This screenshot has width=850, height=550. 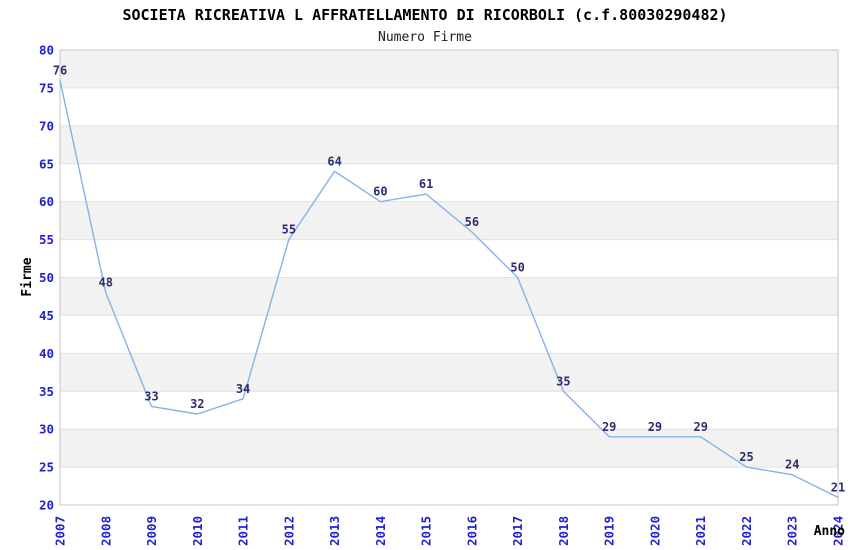 I want to click on chart-subtitle: Numero Firme, so click(x=425, y=37).